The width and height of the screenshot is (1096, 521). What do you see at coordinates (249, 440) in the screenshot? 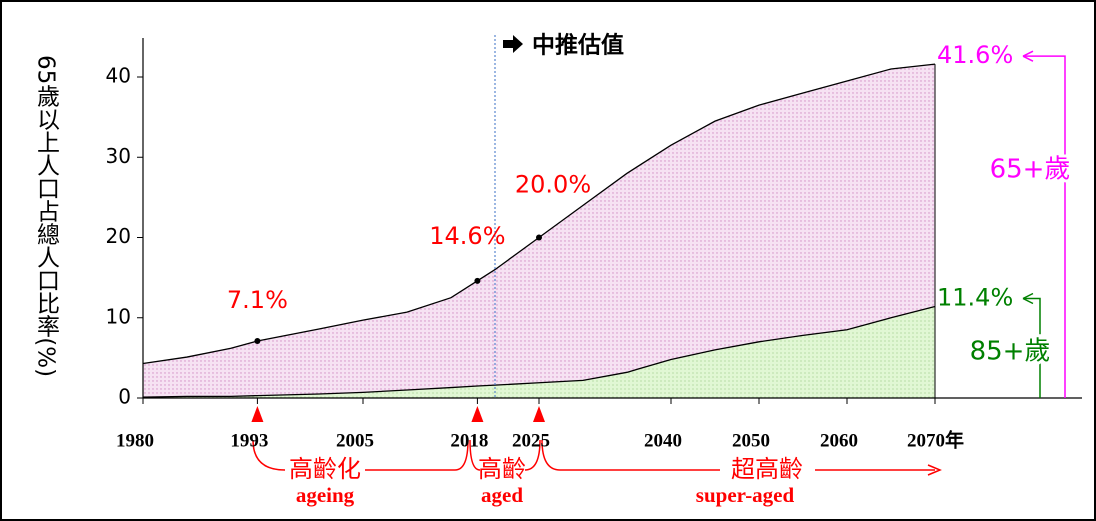
I see `x-tick-label: 1993` at bounding box center [249, 440].